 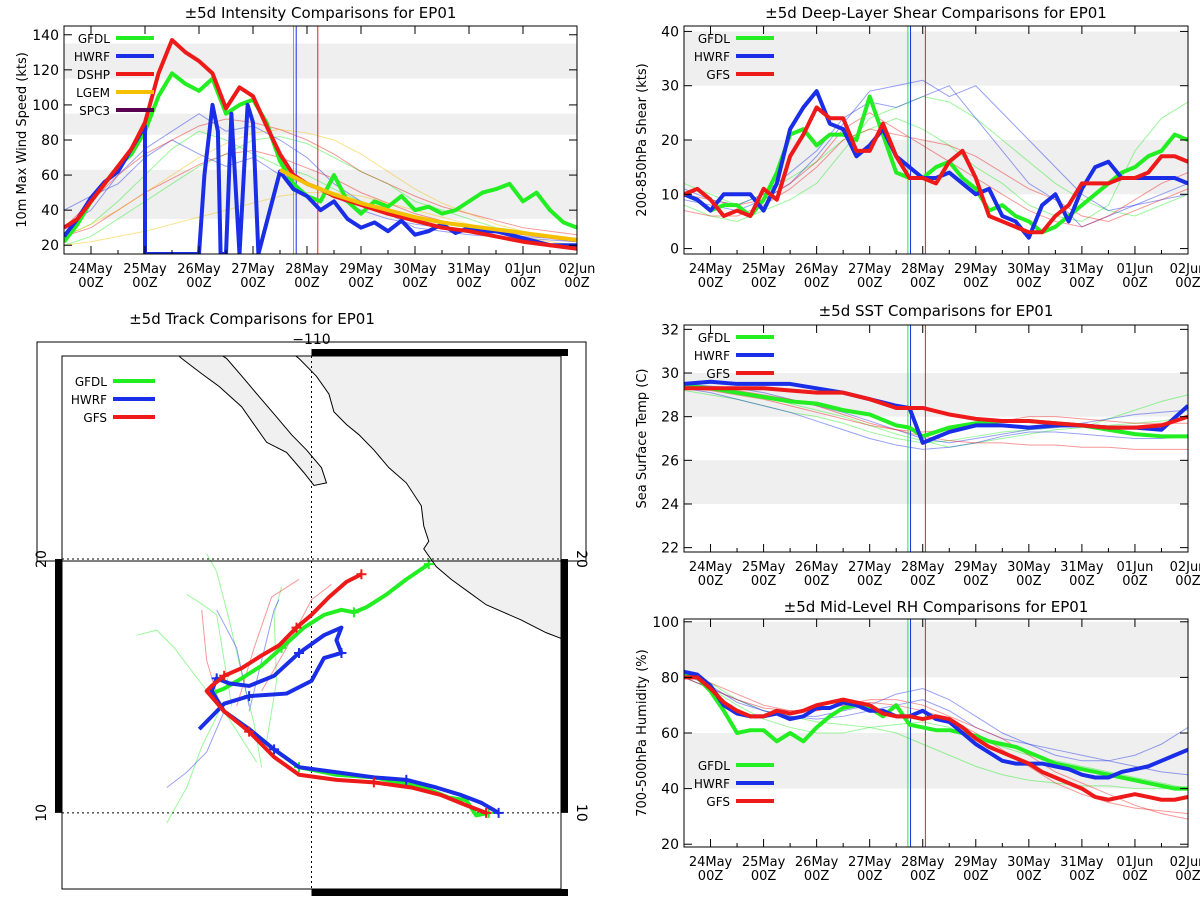 What do you see at coordinates (936, 607) in the screenshot?
I see `chart-title: ±5d Mid-Level RH Comparisons for EP01` at bounding box center [936, 607].